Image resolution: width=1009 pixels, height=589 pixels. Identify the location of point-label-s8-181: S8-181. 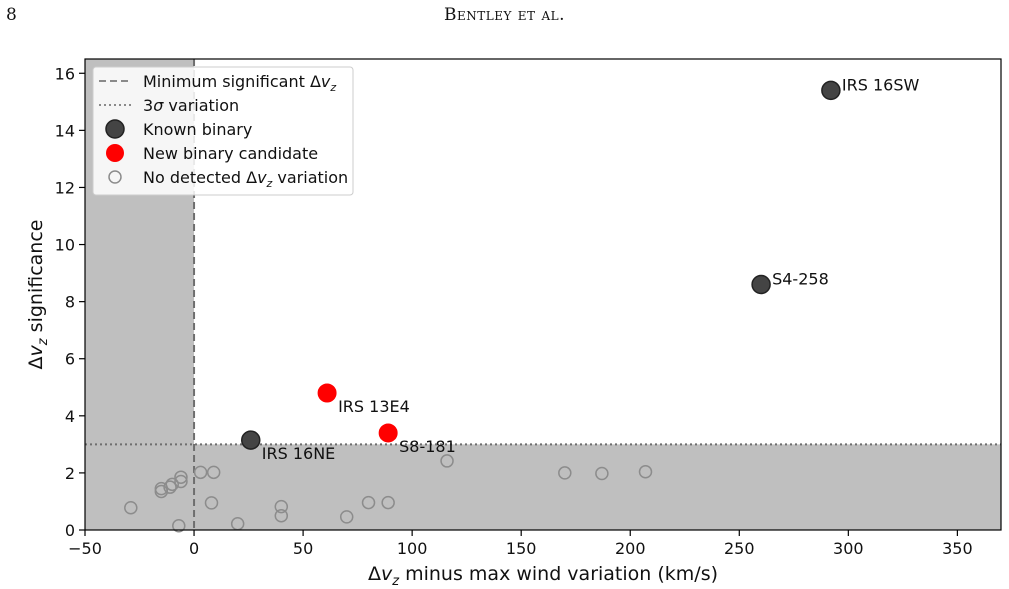
(427, 446).